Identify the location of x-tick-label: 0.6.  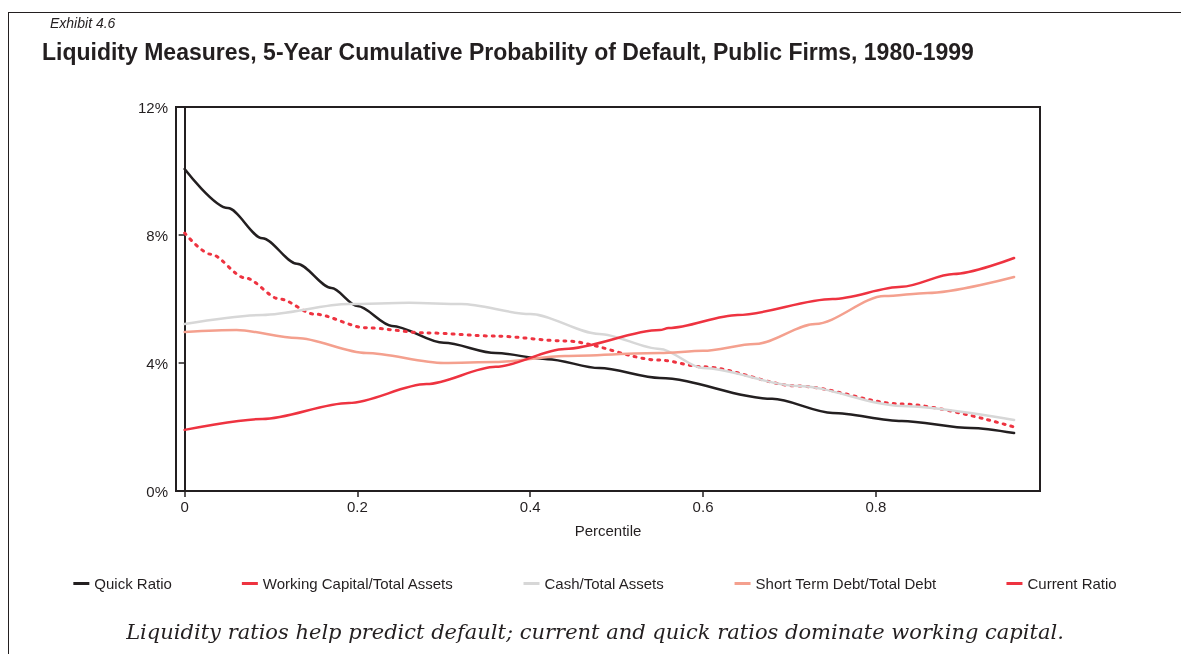
(703, 506).